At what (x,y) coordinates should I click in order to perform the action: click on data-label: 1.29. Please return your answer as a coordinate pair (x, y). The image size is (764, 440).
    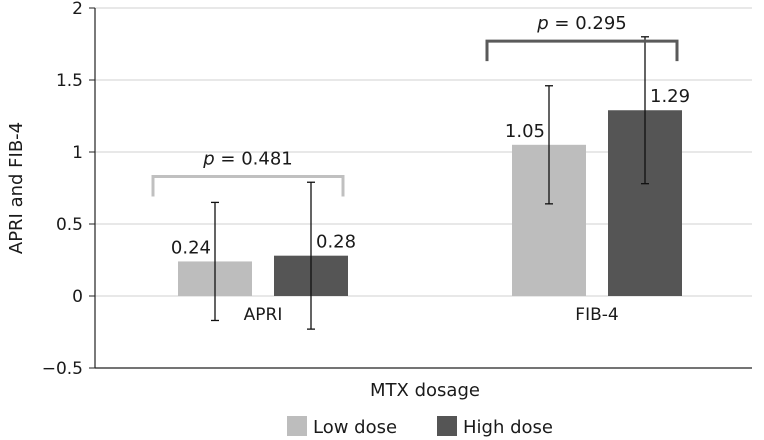
    Looking at the image, I should click on (670, 96).